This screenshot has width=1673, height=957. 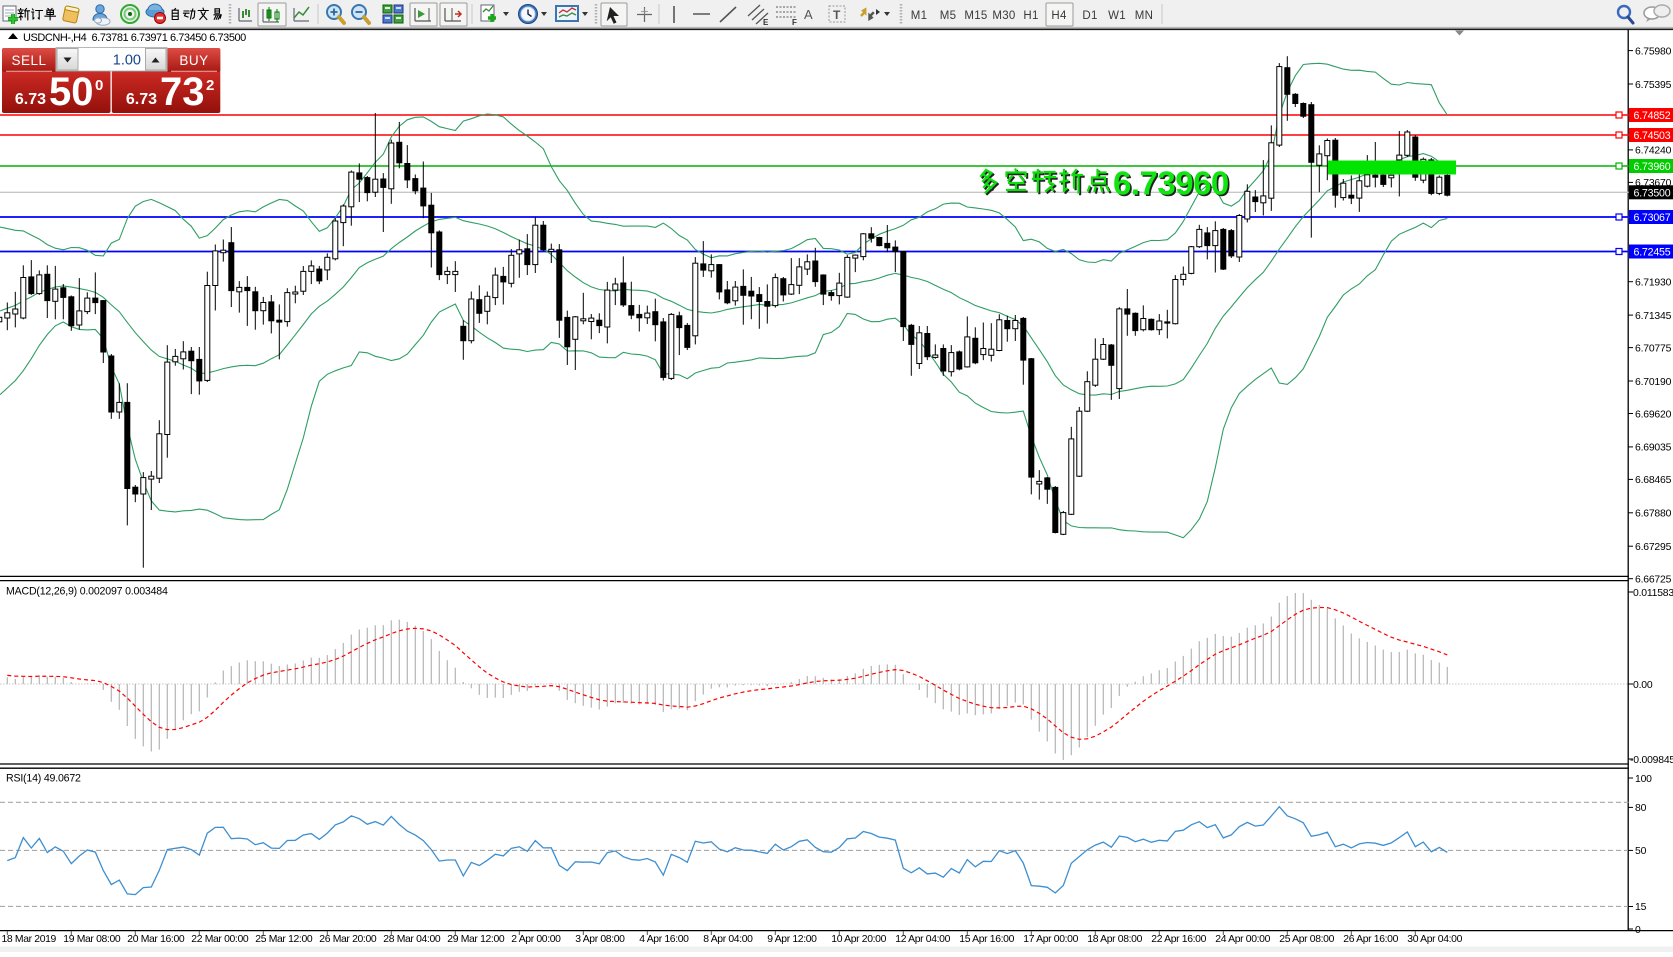 I want to click on svg-text: 6.73067, so click(x=1652, y=218).